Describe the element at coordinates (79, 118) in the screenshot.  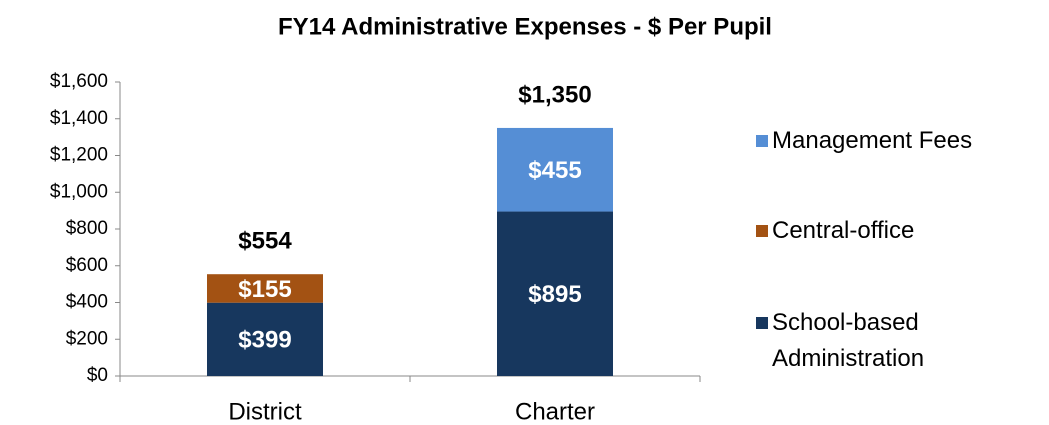
I see `y-tick-label: $1,400` at that location.